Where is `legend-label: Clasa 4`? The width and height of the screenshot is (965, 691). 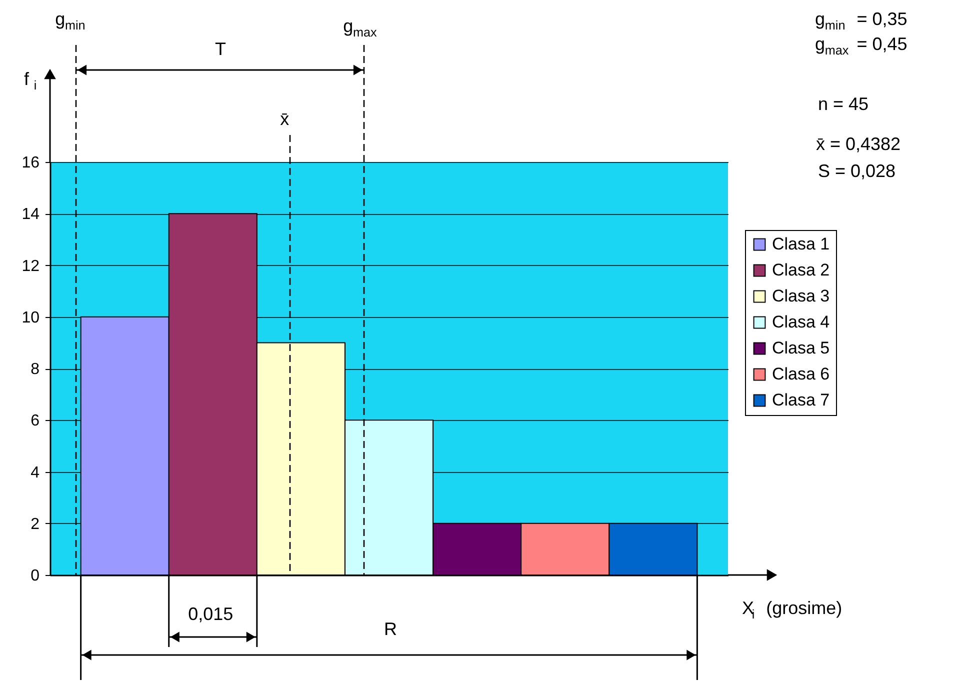 legend-label: Clasa 4 is located at coordinates (801, 322).